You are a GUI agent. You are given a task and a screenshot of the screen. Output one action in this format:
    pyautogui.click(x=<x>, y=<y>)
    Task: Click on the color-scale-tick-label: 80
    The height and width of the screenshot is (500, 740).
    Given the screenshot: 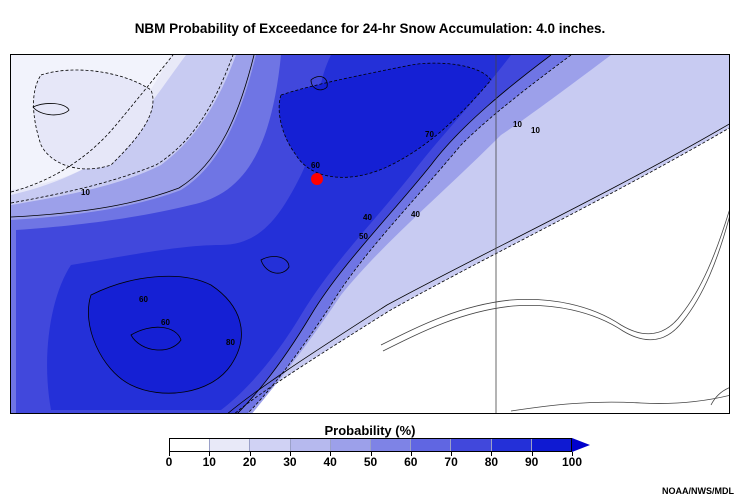 What is the action you would take?
    pyautogui.click(x=491, y=462)
    